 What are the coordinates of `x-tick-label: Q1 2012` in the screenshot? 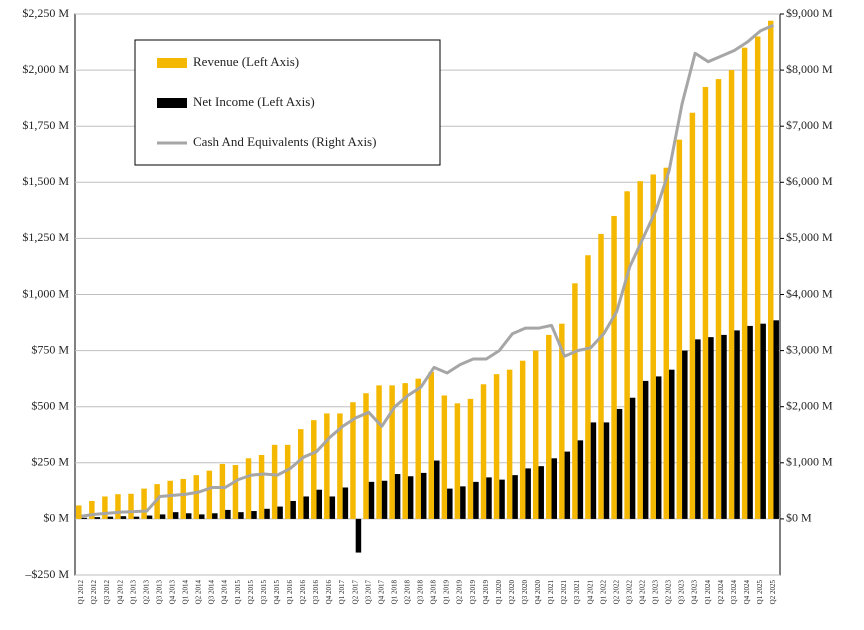 It's located at (81, 592).